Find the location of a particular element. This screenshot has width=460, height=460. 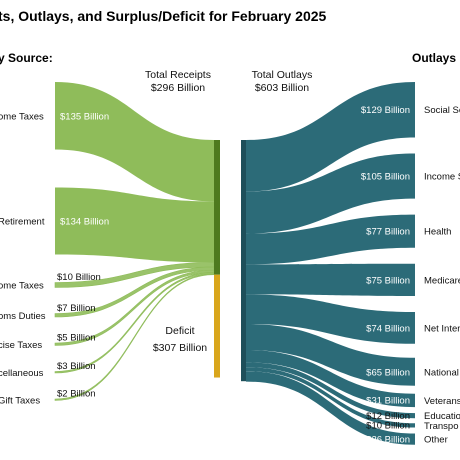

outlay-flow-educatio is located at coordinates (330, 390).